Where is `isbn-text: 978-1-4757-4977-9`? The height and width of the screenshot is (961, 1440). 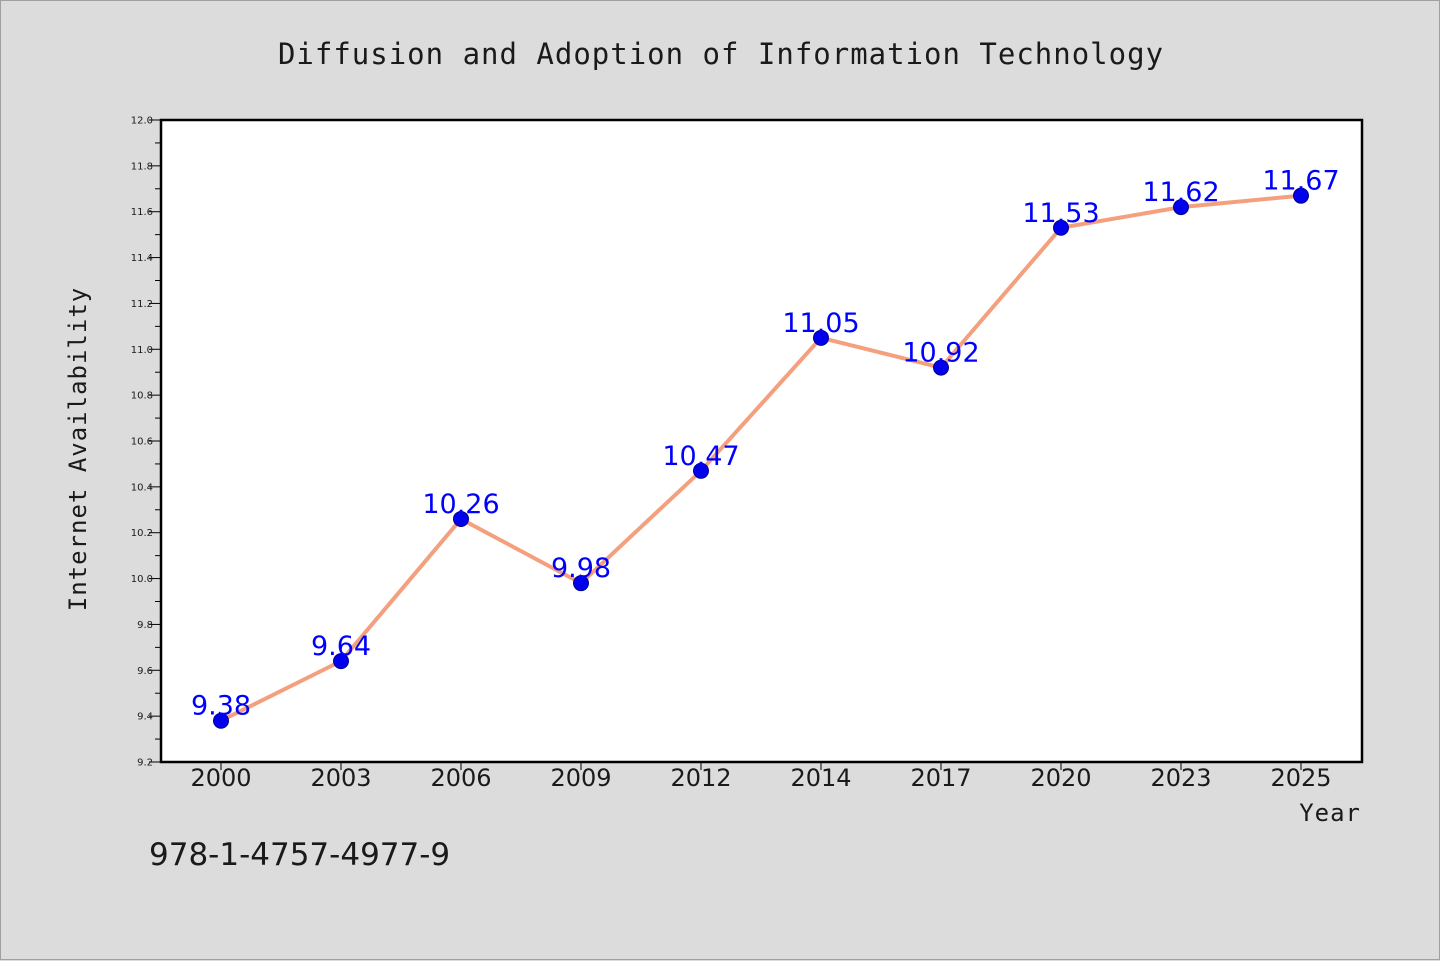
isbn-text: 978-1-4757-4977-9 is located at coordinates (299, 855).